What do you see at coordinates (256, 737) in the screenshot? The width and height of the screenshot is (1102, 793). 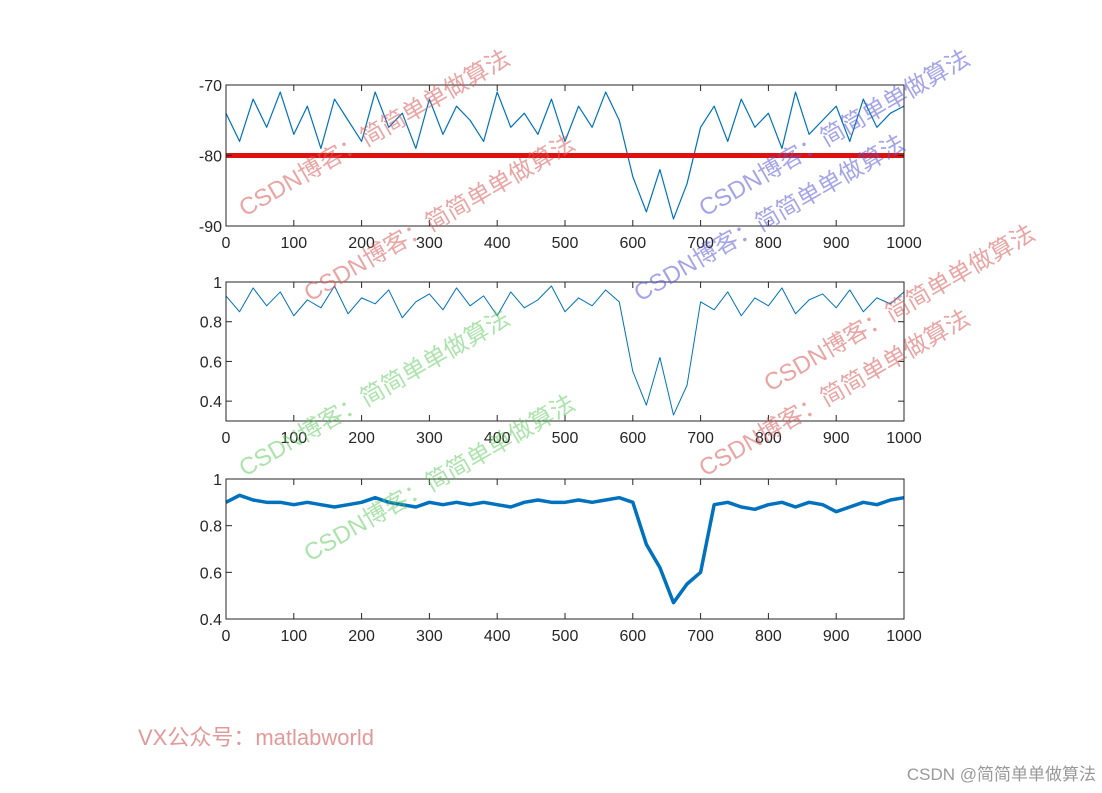 I see `footer-note: VX公众号：matlabworld` at bounding box center [256, 737].